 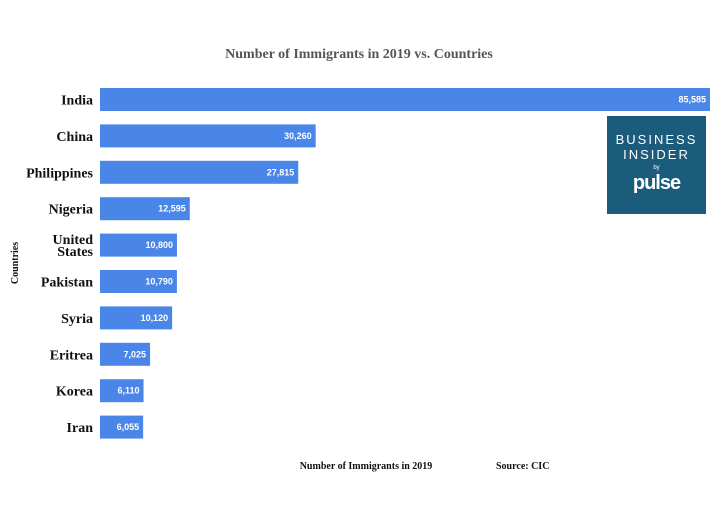 What do you see at coordinates (145, 209) in the screenshot?
I see `bar-nigeria` at bounding box center [145, 209].